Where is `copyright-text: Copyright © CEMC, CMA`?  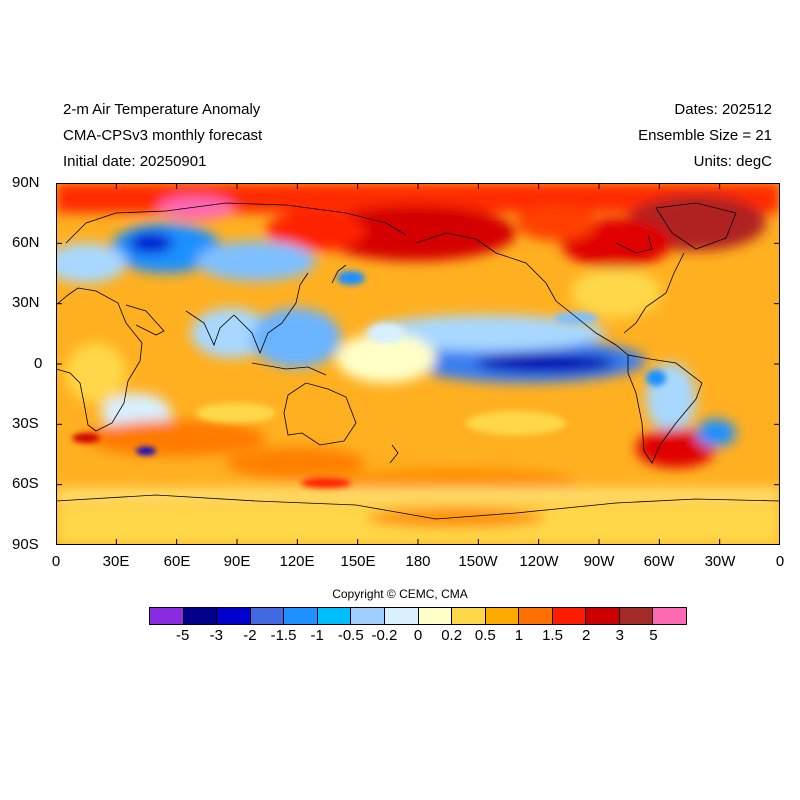 copyright-text: Copyright © CEMC, CMA is located at coordinates (400, 594).